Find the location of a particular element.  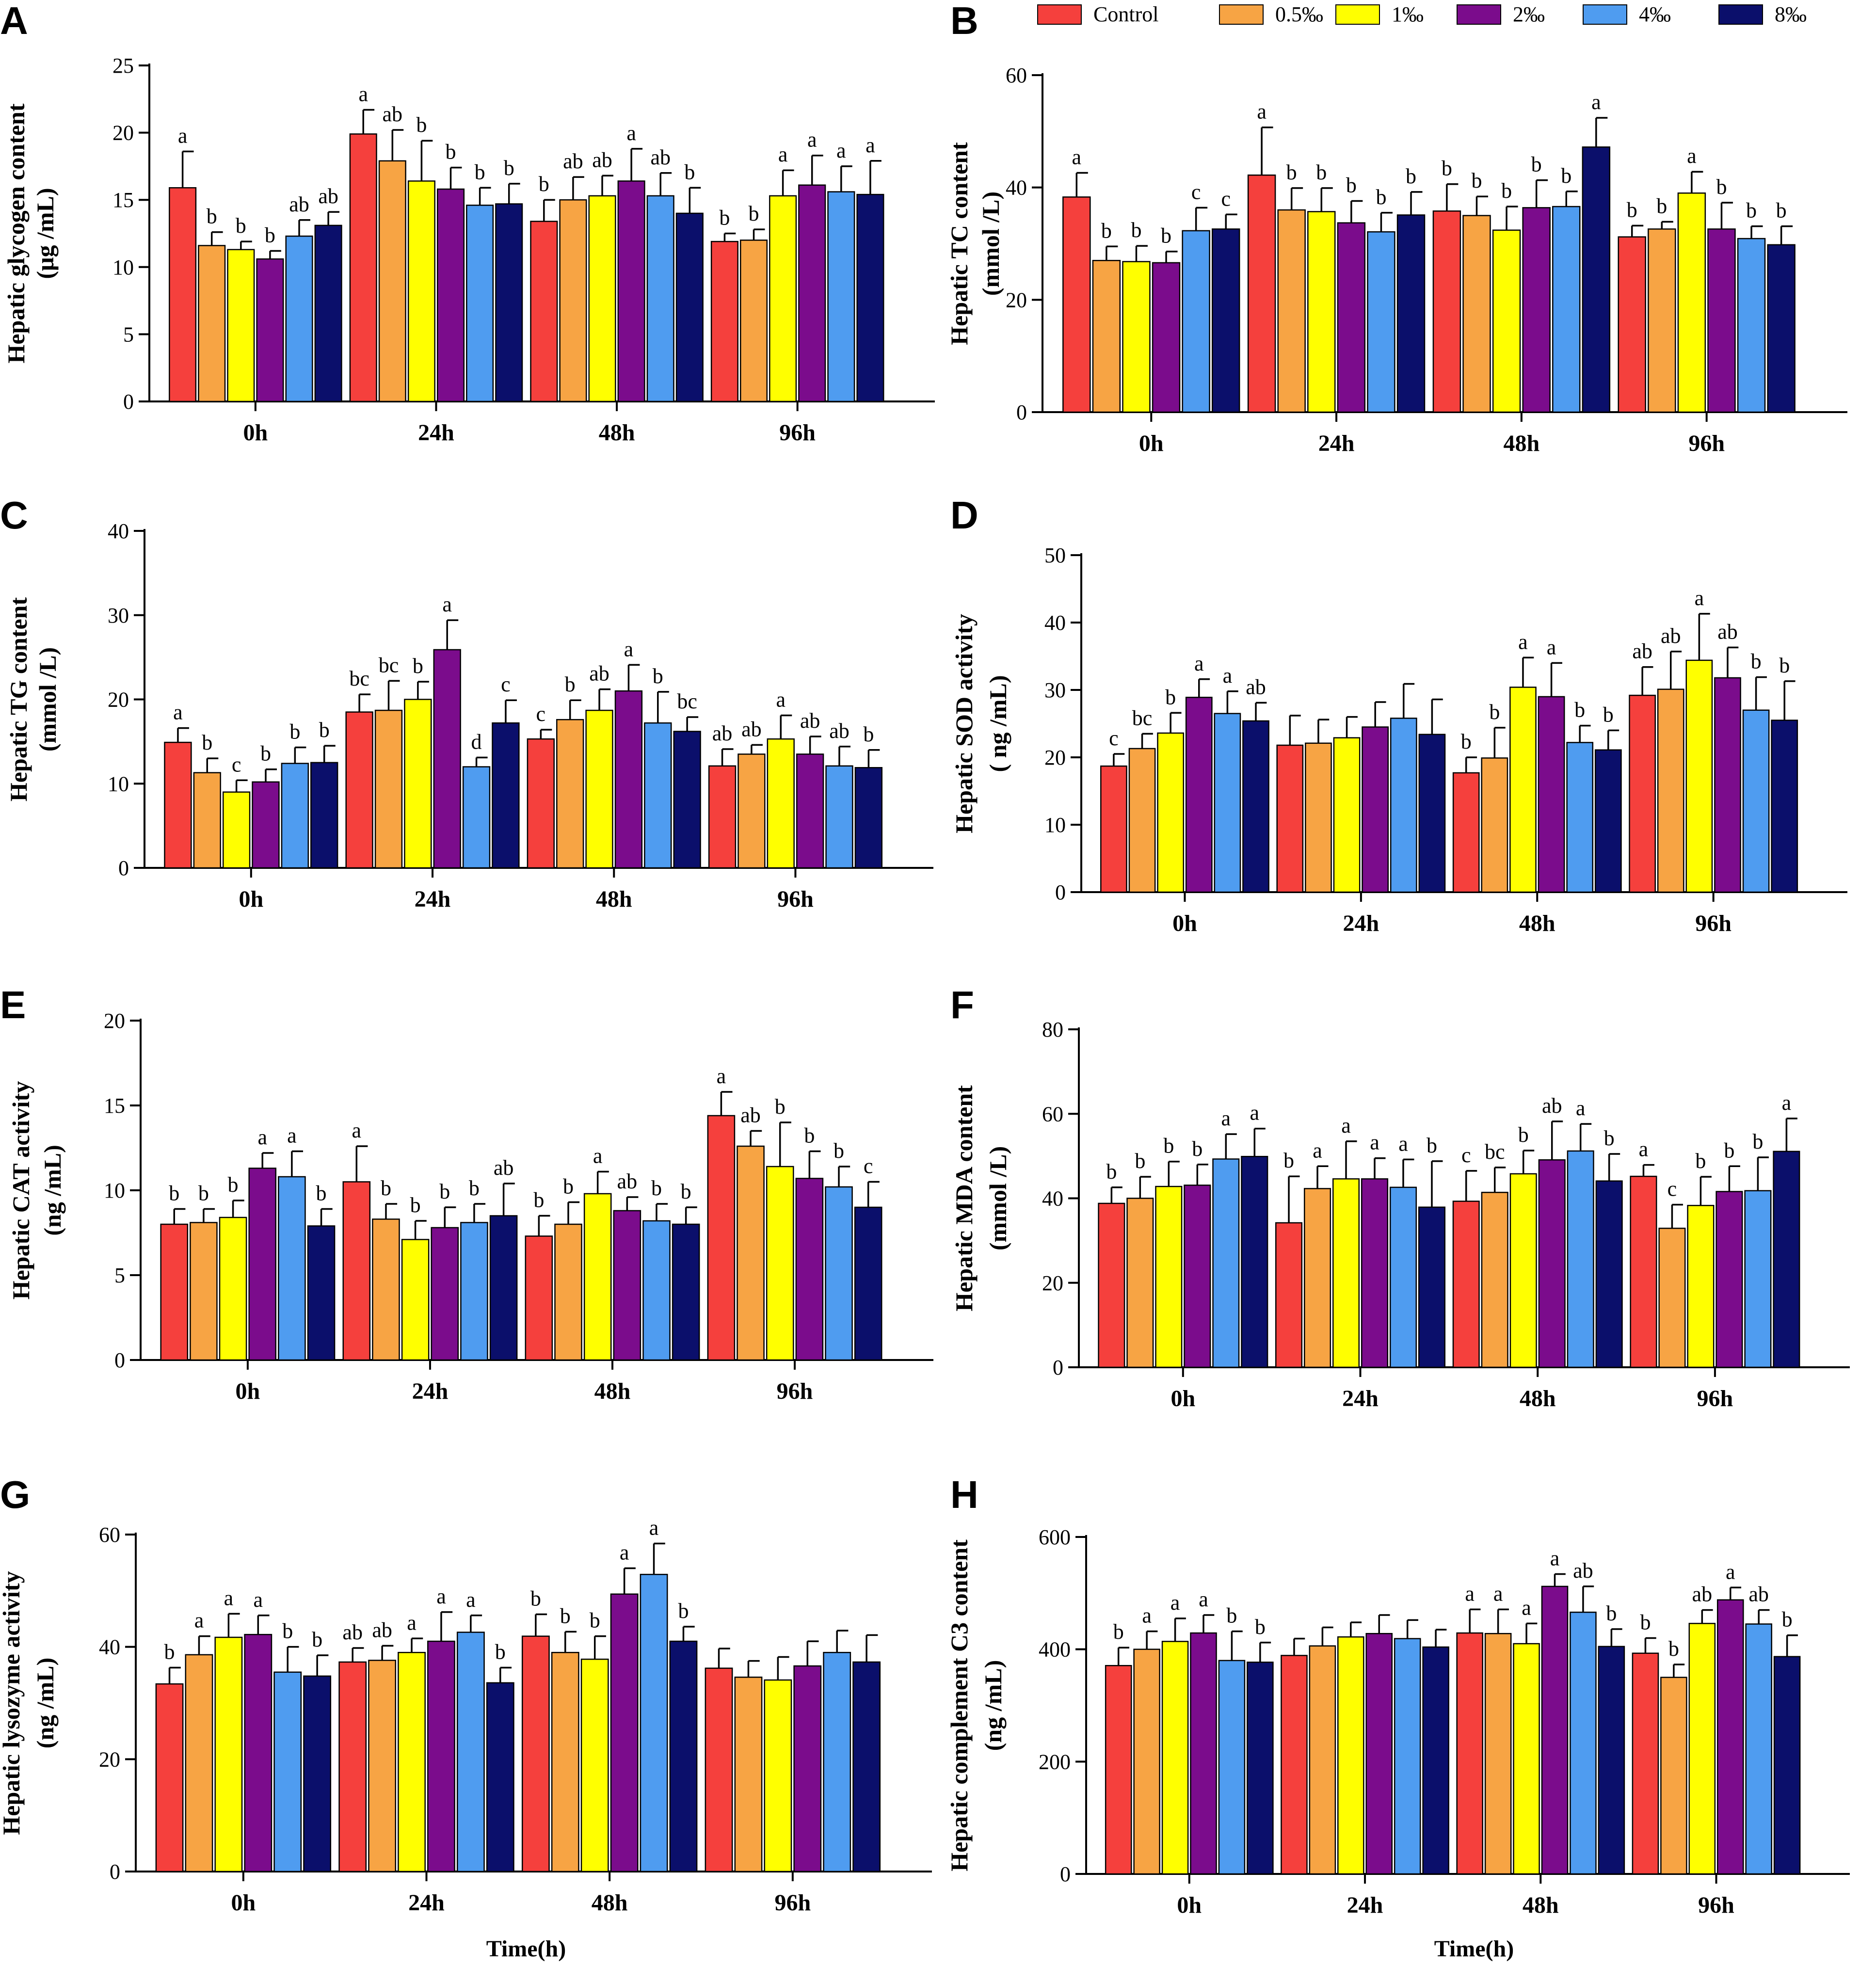

y-axis-label: (ng /mL) is located at coordinates (53, 1190).